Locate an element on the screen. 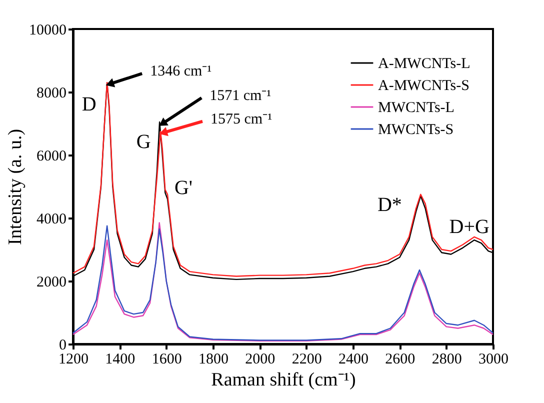  x-axis-title: Raman shift (cm⁻¹) is located at coordinates (283, 380).